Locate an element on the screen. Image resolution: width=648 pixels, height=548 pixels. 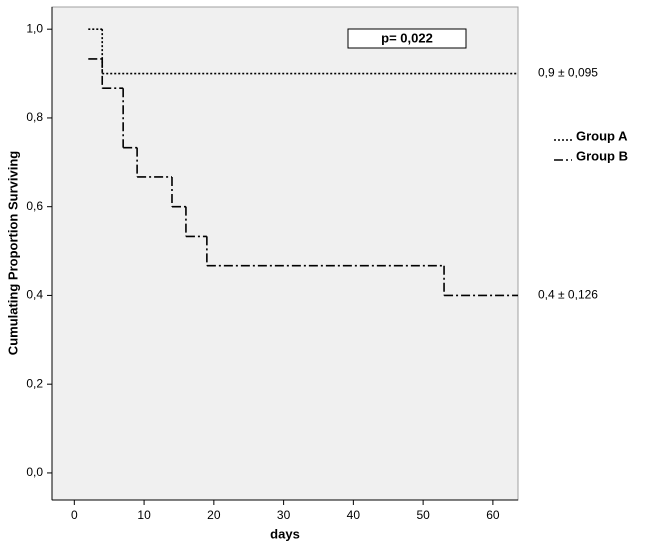
y-axis-label: Cumulating Proportion Surviving is located at coordinates (12, 253).